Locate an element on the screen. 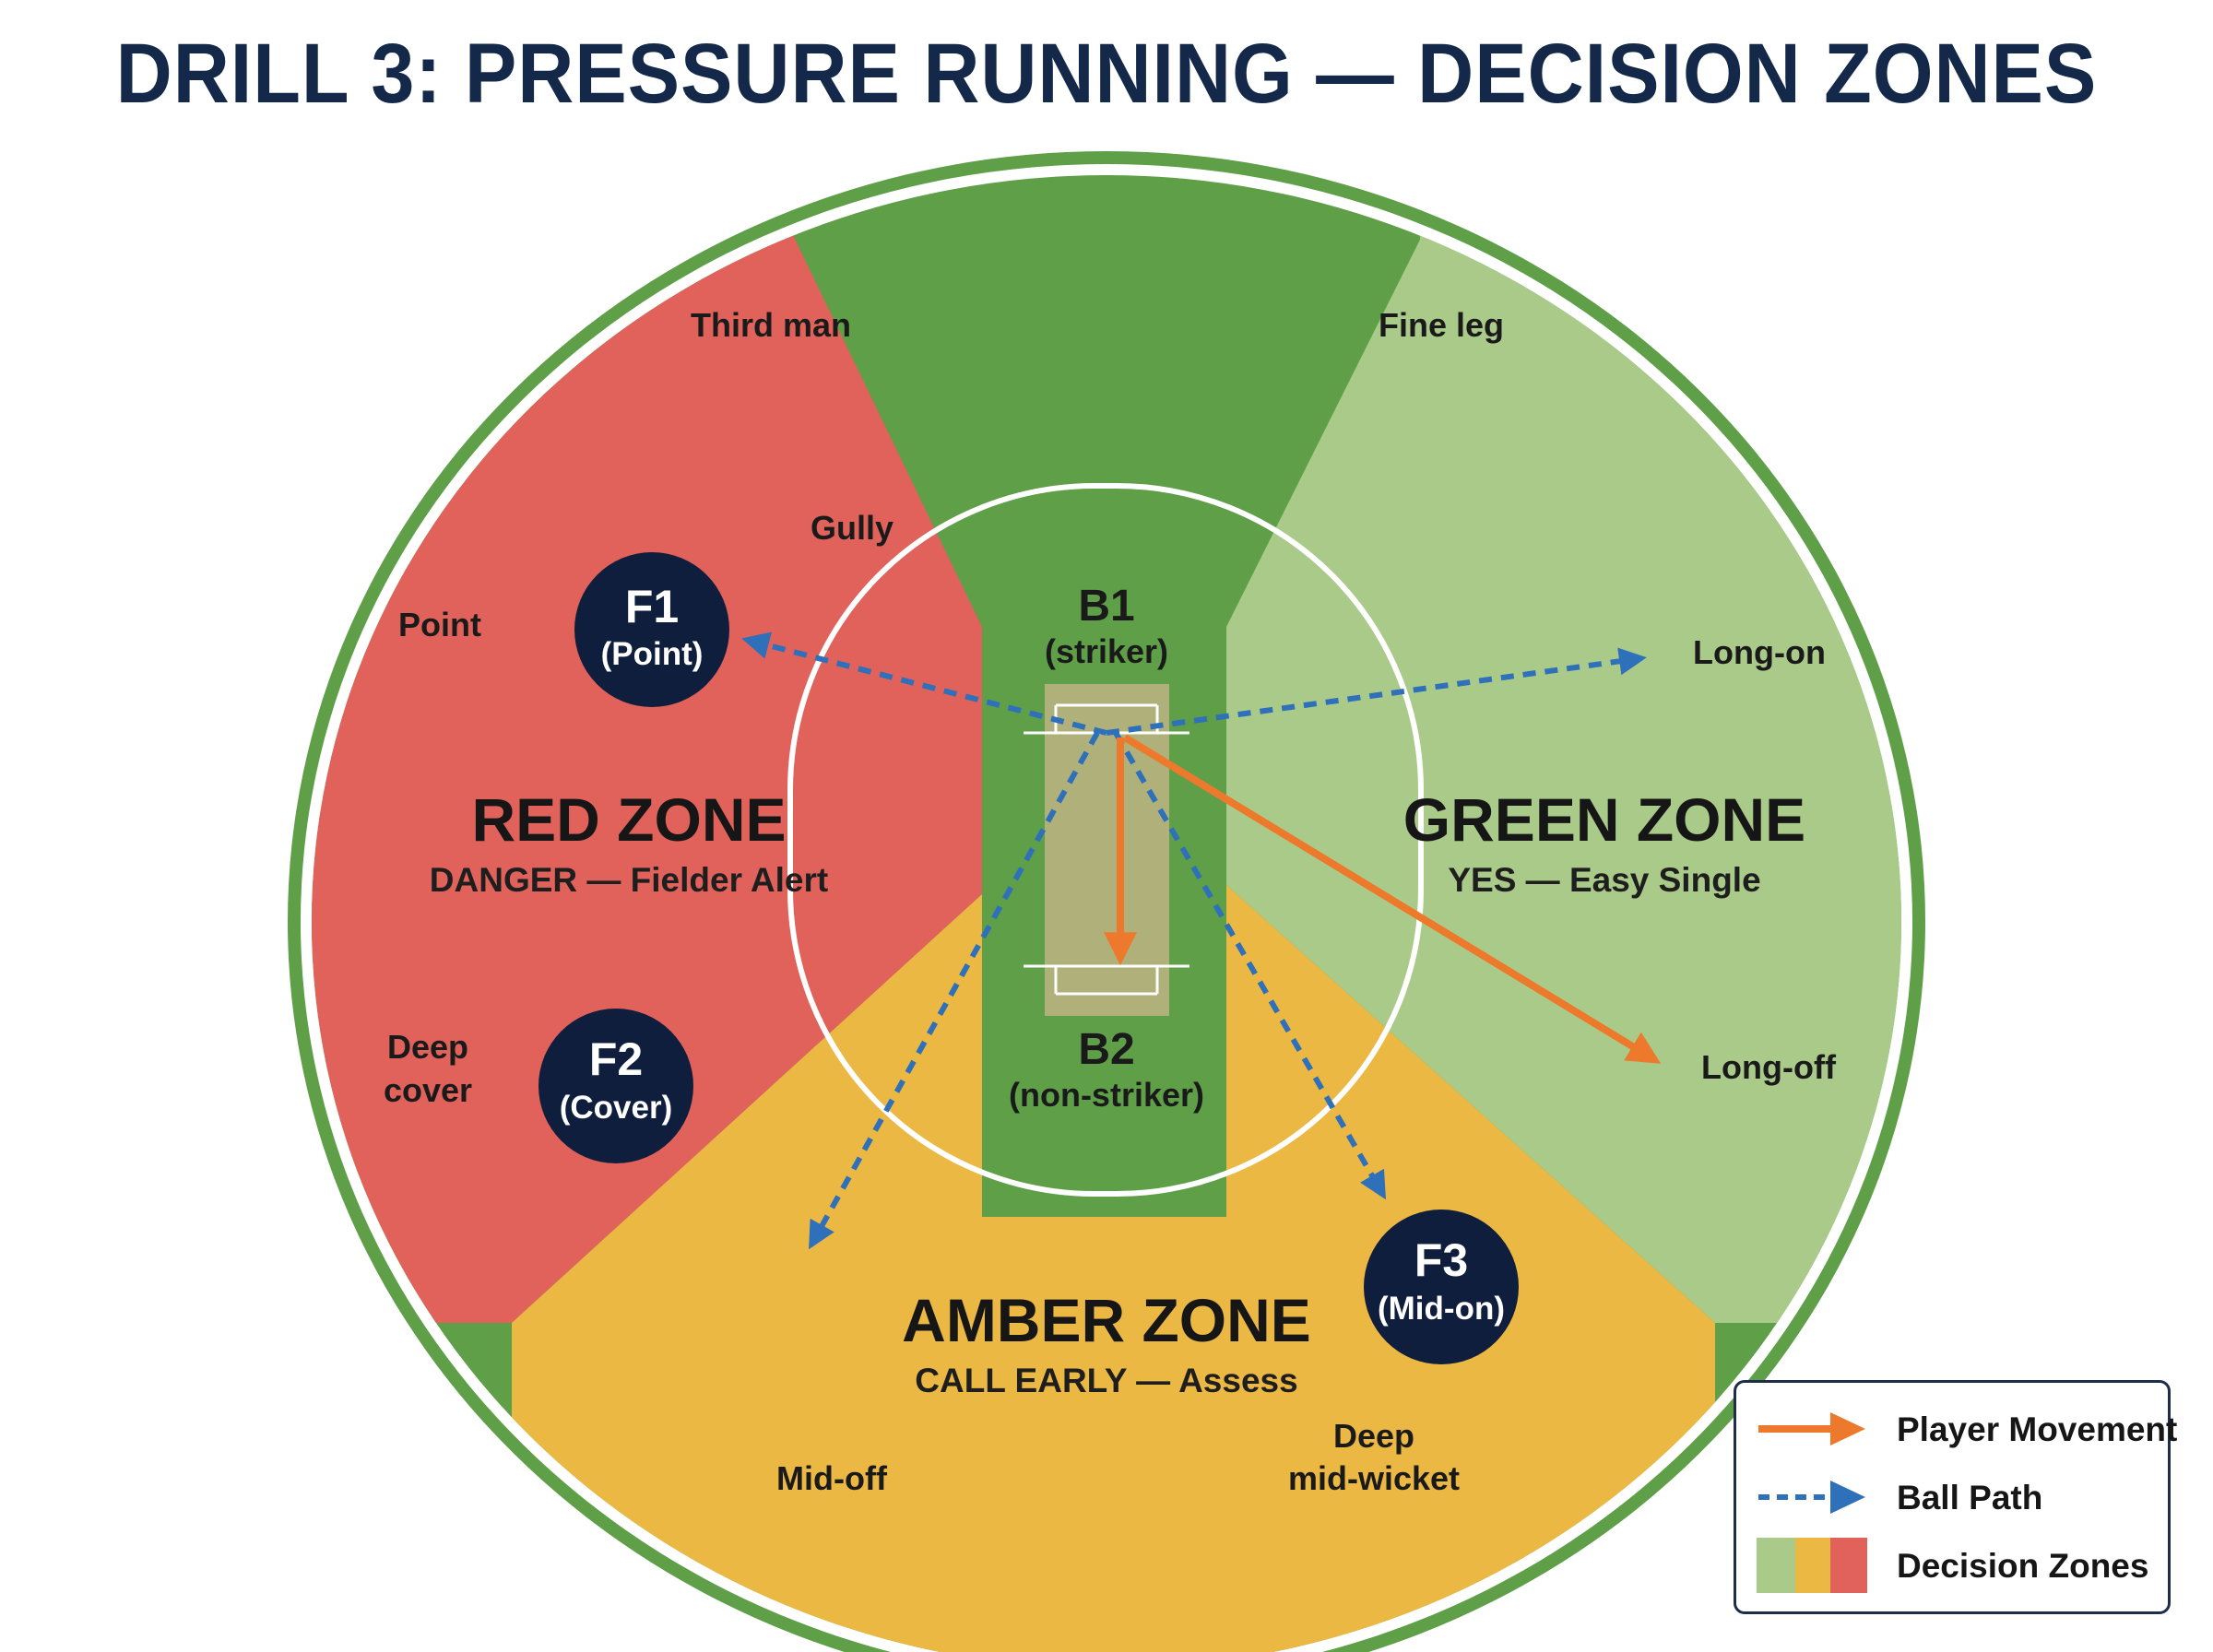 This screenshot has height=1652, width=2213. ball-path-long-on is located at coordinates (1376, 691).